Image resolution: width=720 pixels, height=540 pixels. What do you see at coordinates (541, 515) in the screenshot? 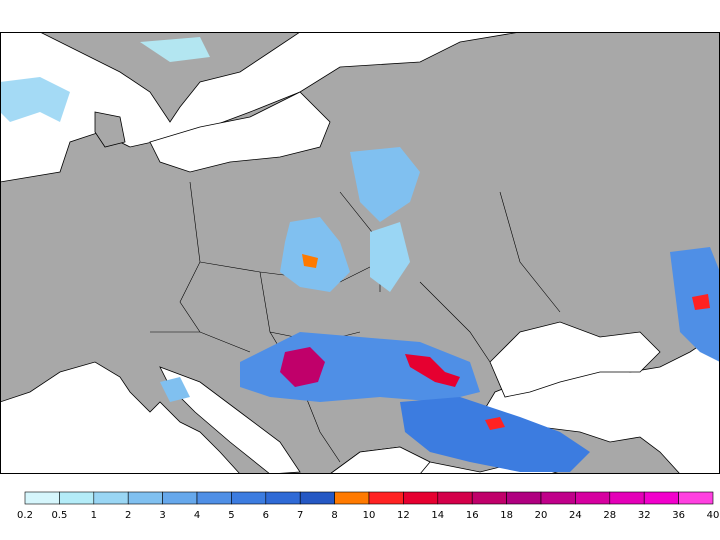
I see `legend-label: 20` at bounding box center [541, 515].